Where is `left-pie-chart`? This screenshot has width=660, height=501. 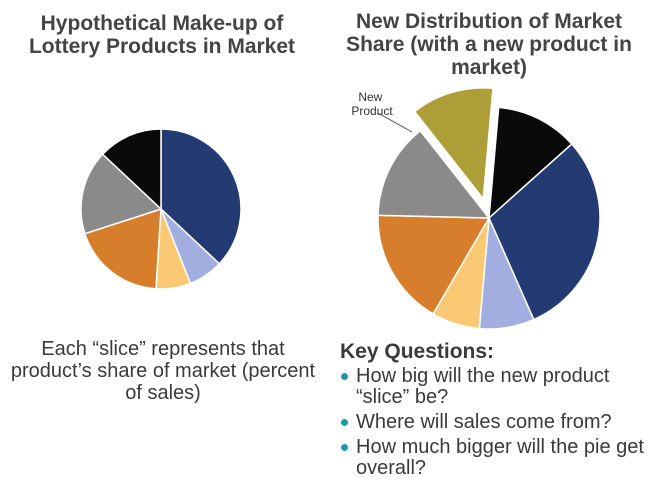 left-pie-chart is located at coordinates (161, 209).